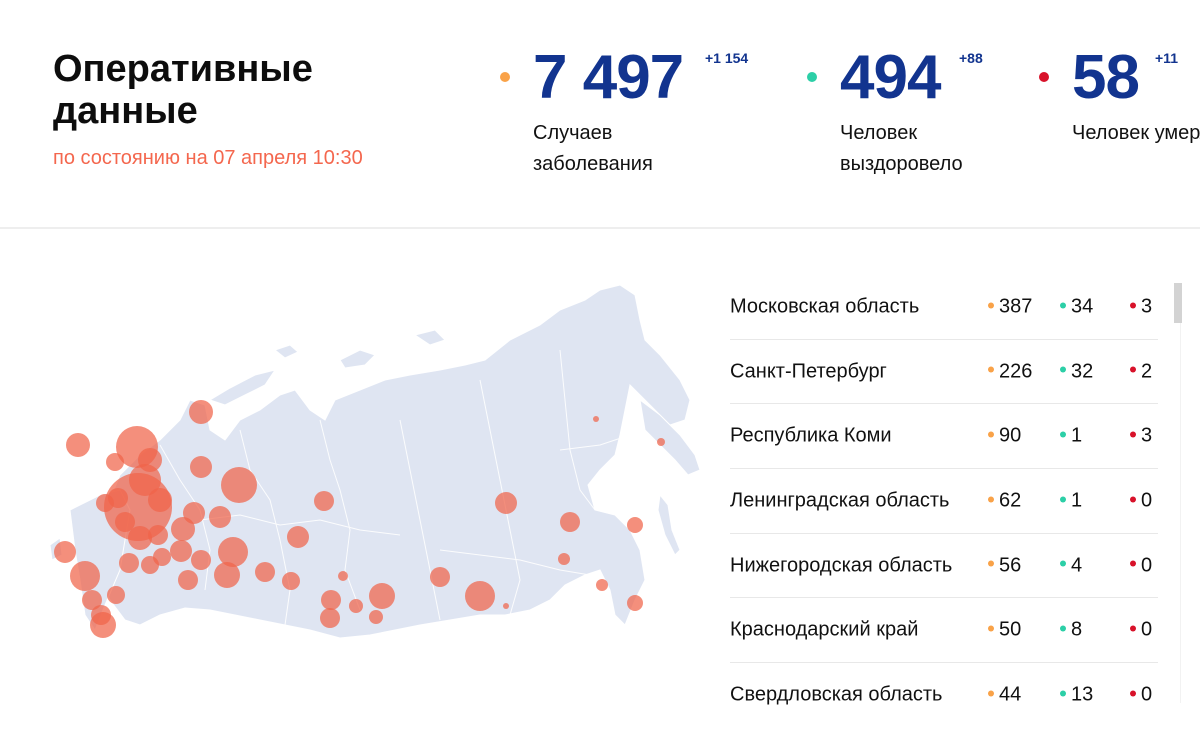 Image resolution: width=1200 pixels, height=746 pixels. I want to click on region-row: Республика Коми 90 1 3, so click(944, 437).